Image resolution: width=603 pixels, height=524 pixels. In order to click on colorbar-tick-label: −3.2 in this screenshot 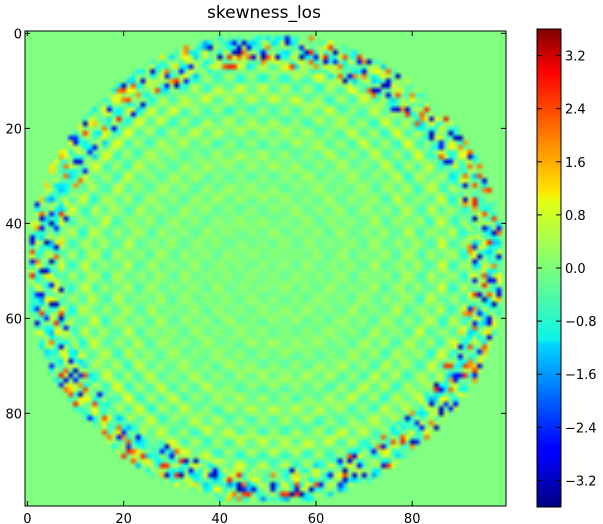, I will do `click(581, 481)`.